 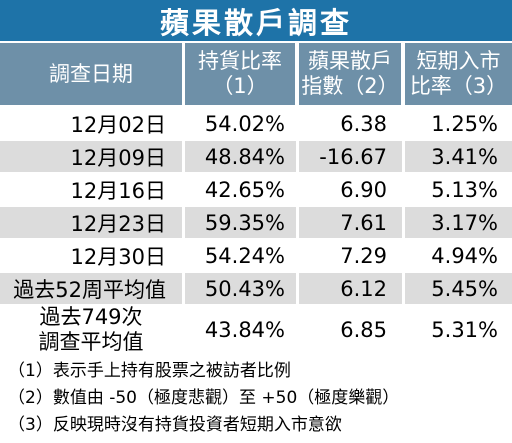 I want to click on cell-date-line1: 過去749次, so click(x=91, y=317).